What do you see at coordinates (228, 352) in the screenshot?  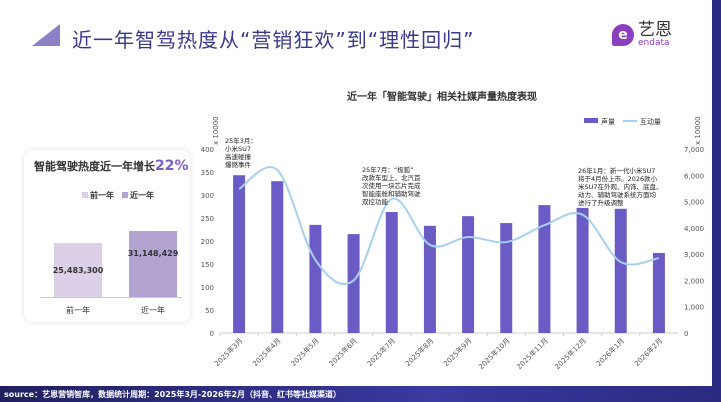 I see `x-tick-label: 2025年3月` at bounding box center [228, 352].